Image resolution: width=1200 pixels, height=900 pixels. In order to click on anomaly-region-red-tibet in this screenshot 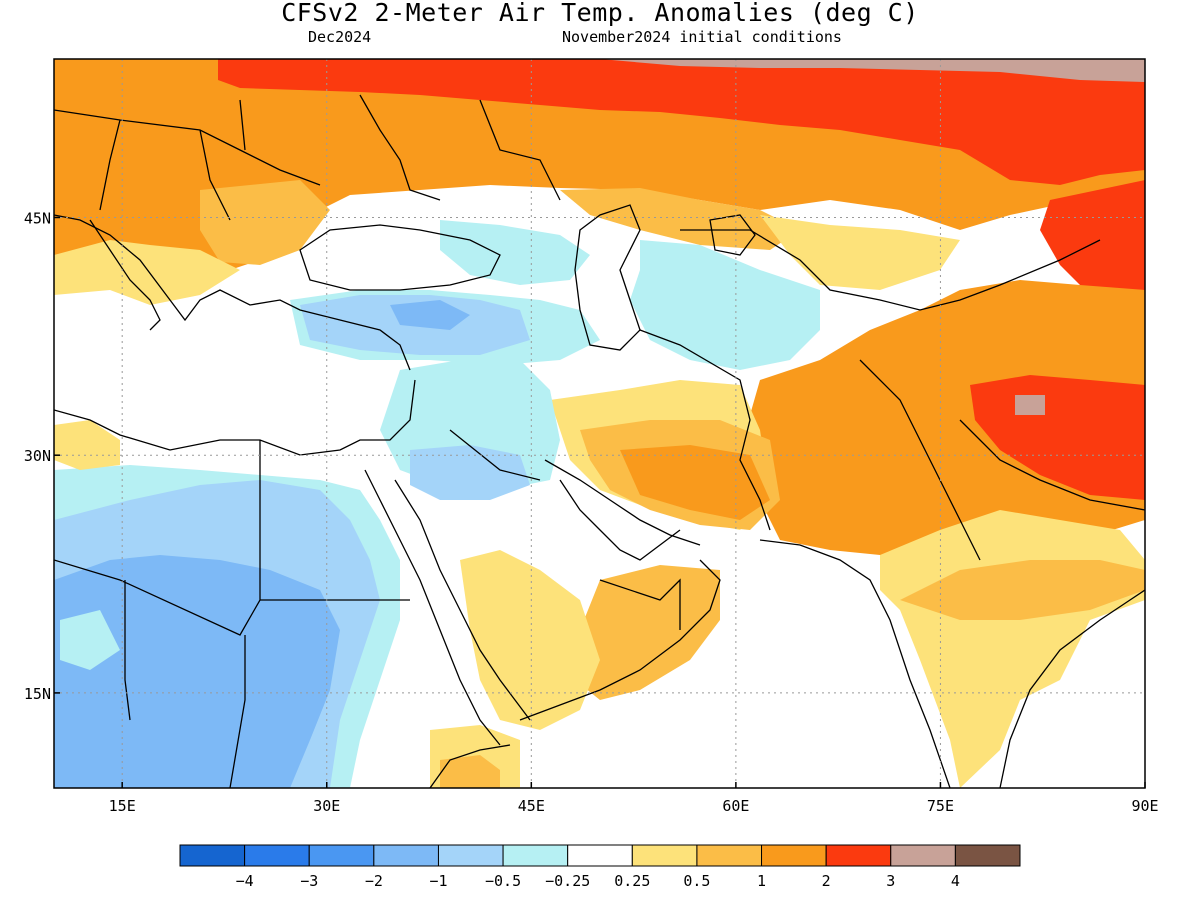, I will do `click(1057, 437)`.